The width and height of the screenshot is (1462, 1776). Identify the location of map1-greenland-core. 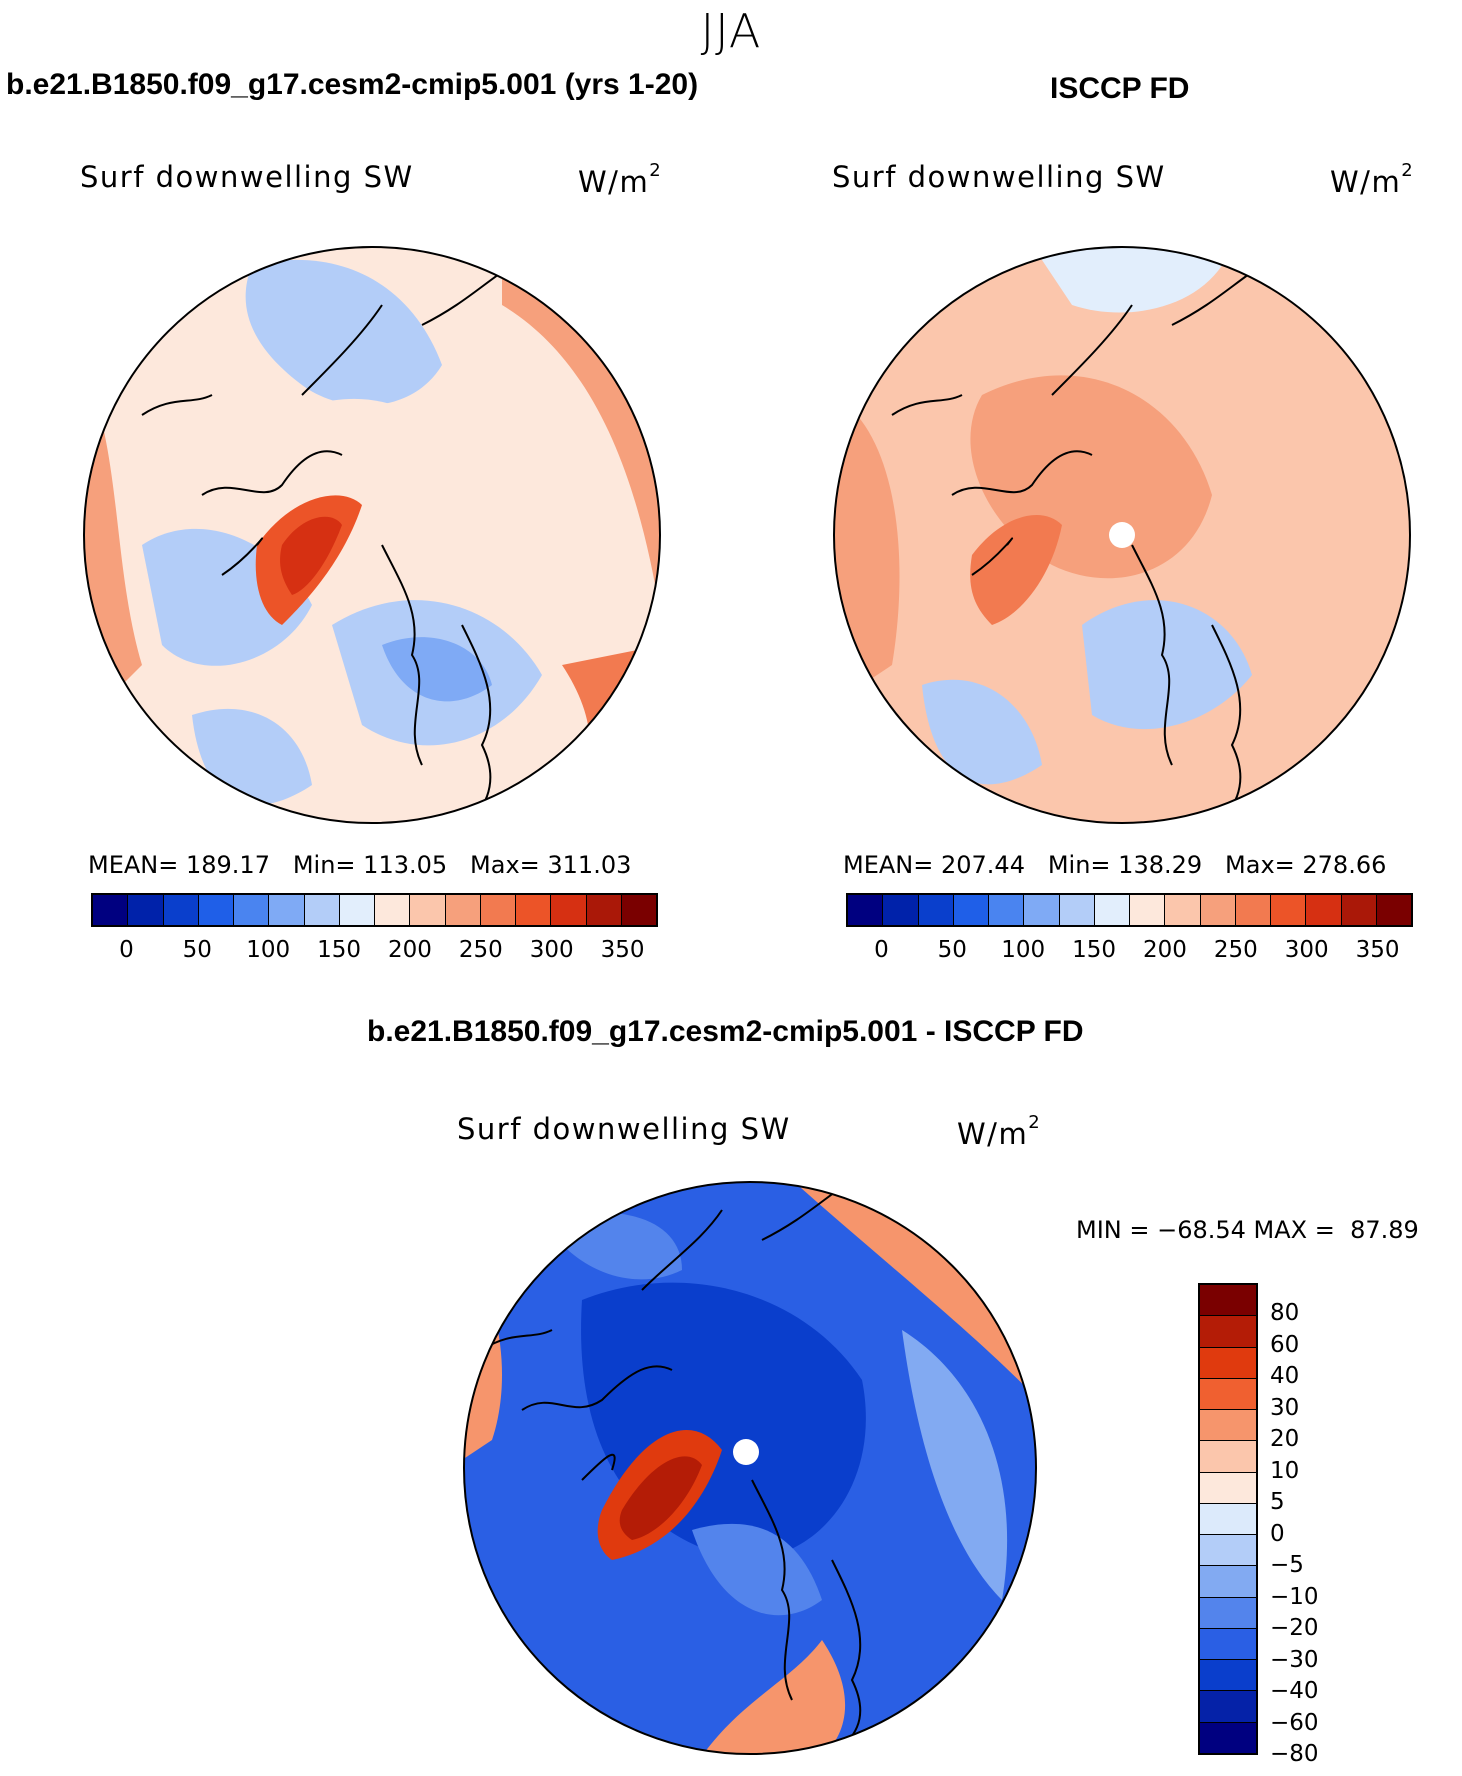
(311, 555).